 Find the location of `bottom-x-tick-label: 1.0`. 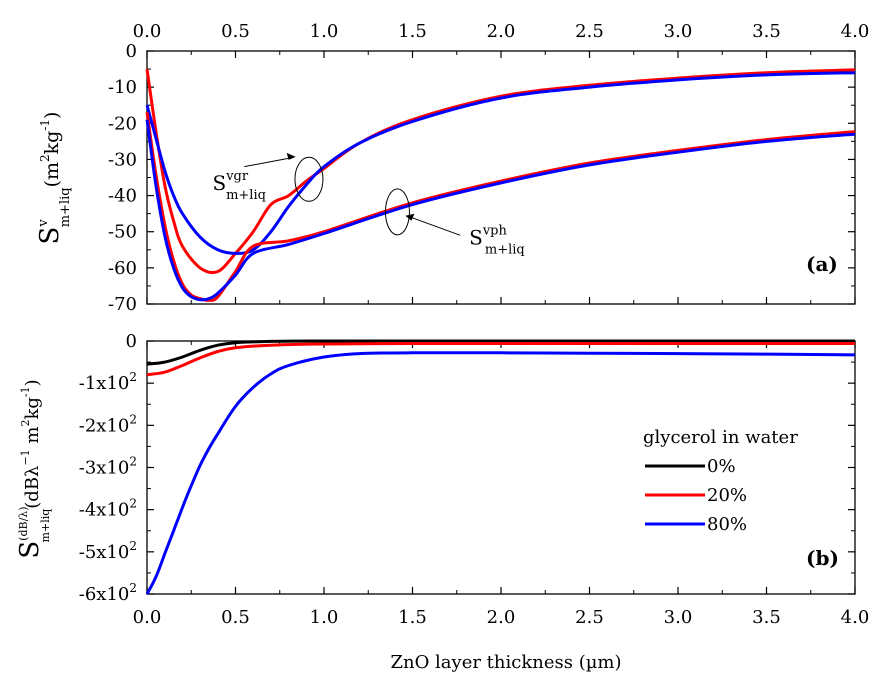

bottom-x-tick-label: 1.0 is located at coordinates (324, 617).